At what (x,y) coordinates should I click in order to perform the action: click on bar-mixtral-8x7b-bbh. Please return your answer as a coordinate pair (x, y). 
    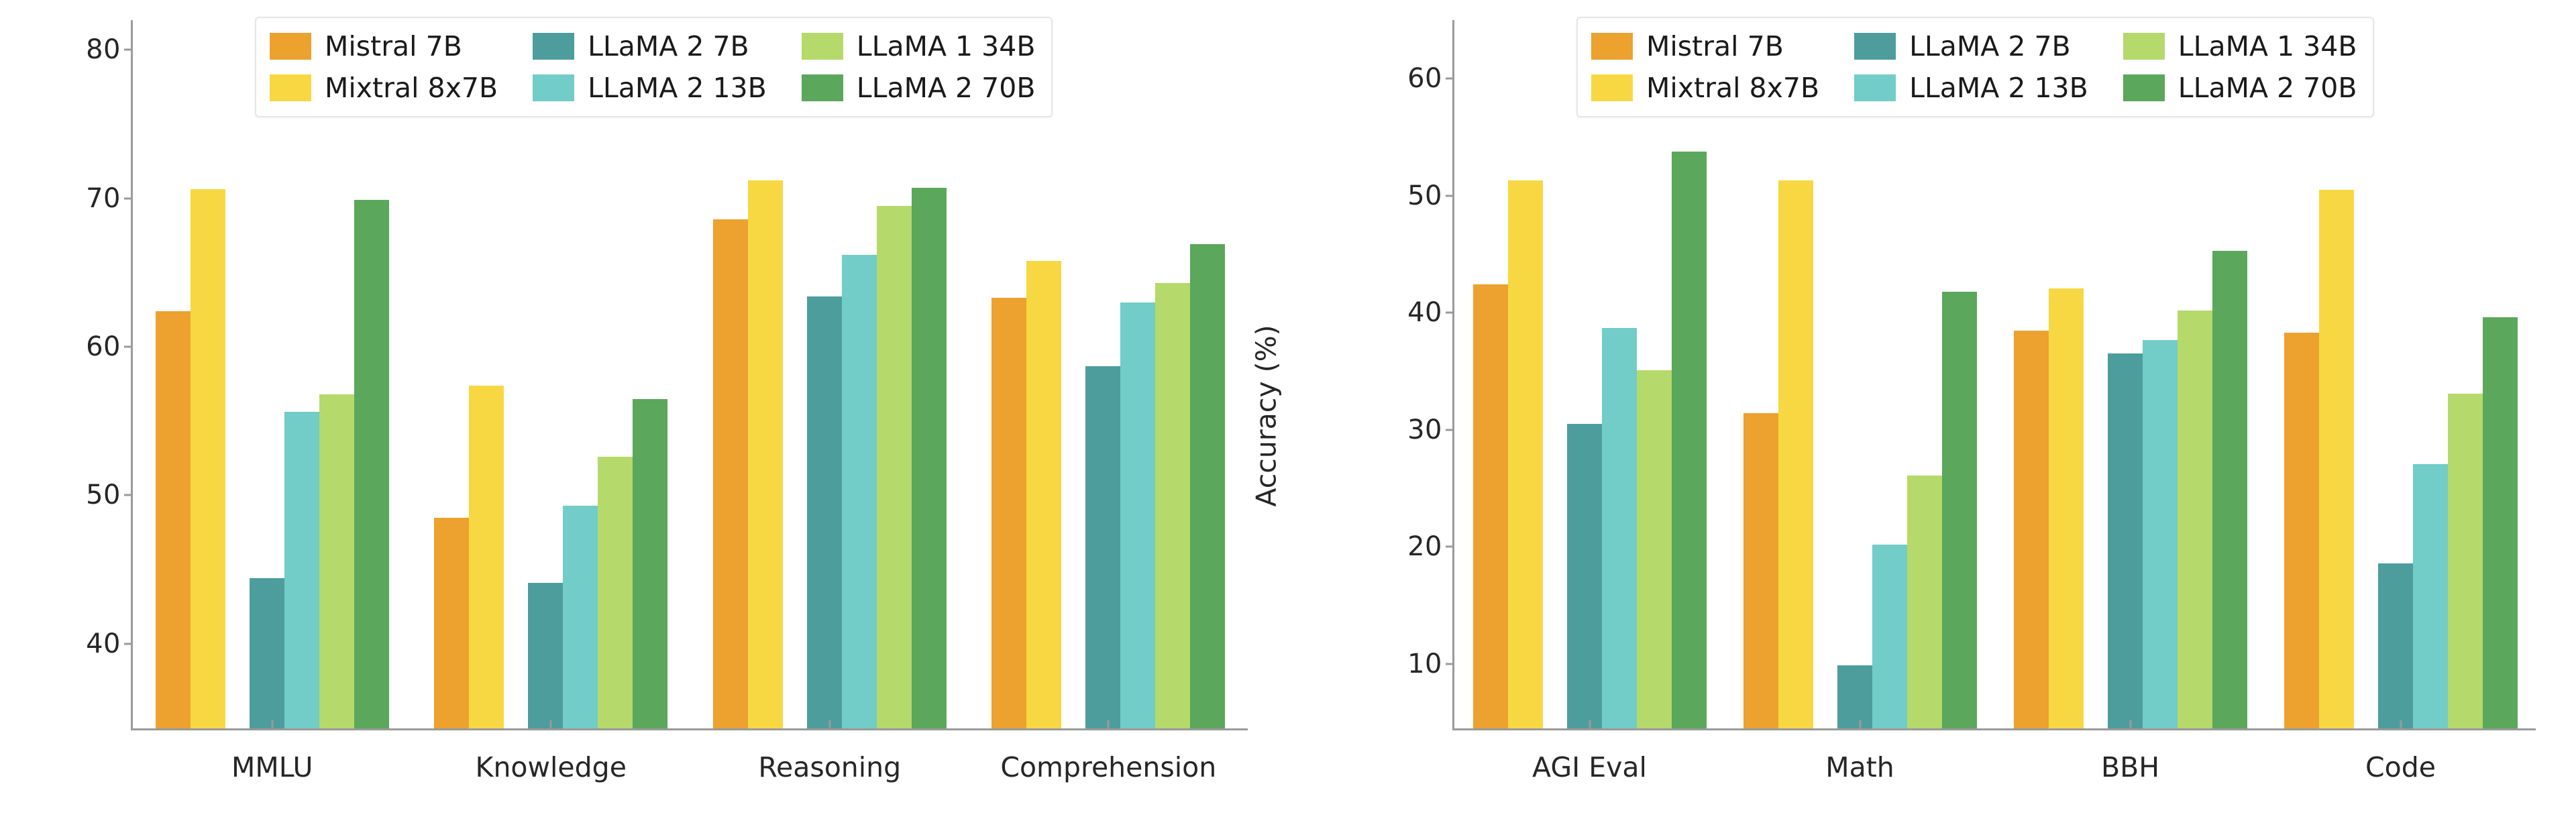
    Looking at the image, I should click on (2066, 508).